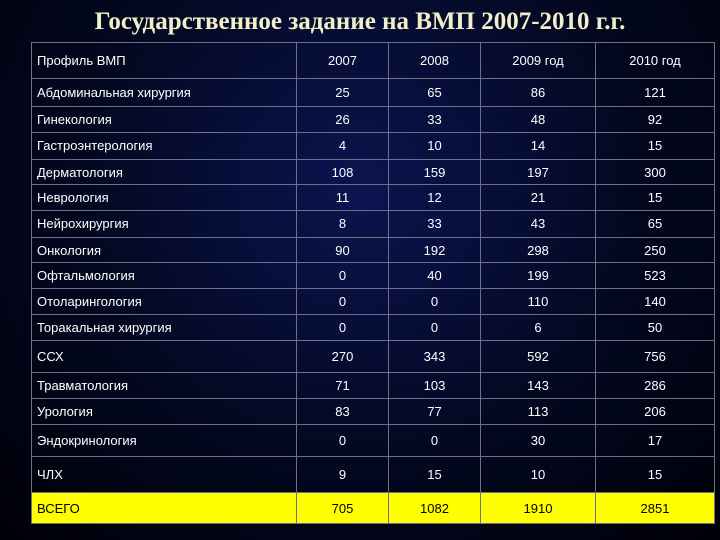  I want to click on table-row: Травматология 71 103 143 286, so click(373, 386).